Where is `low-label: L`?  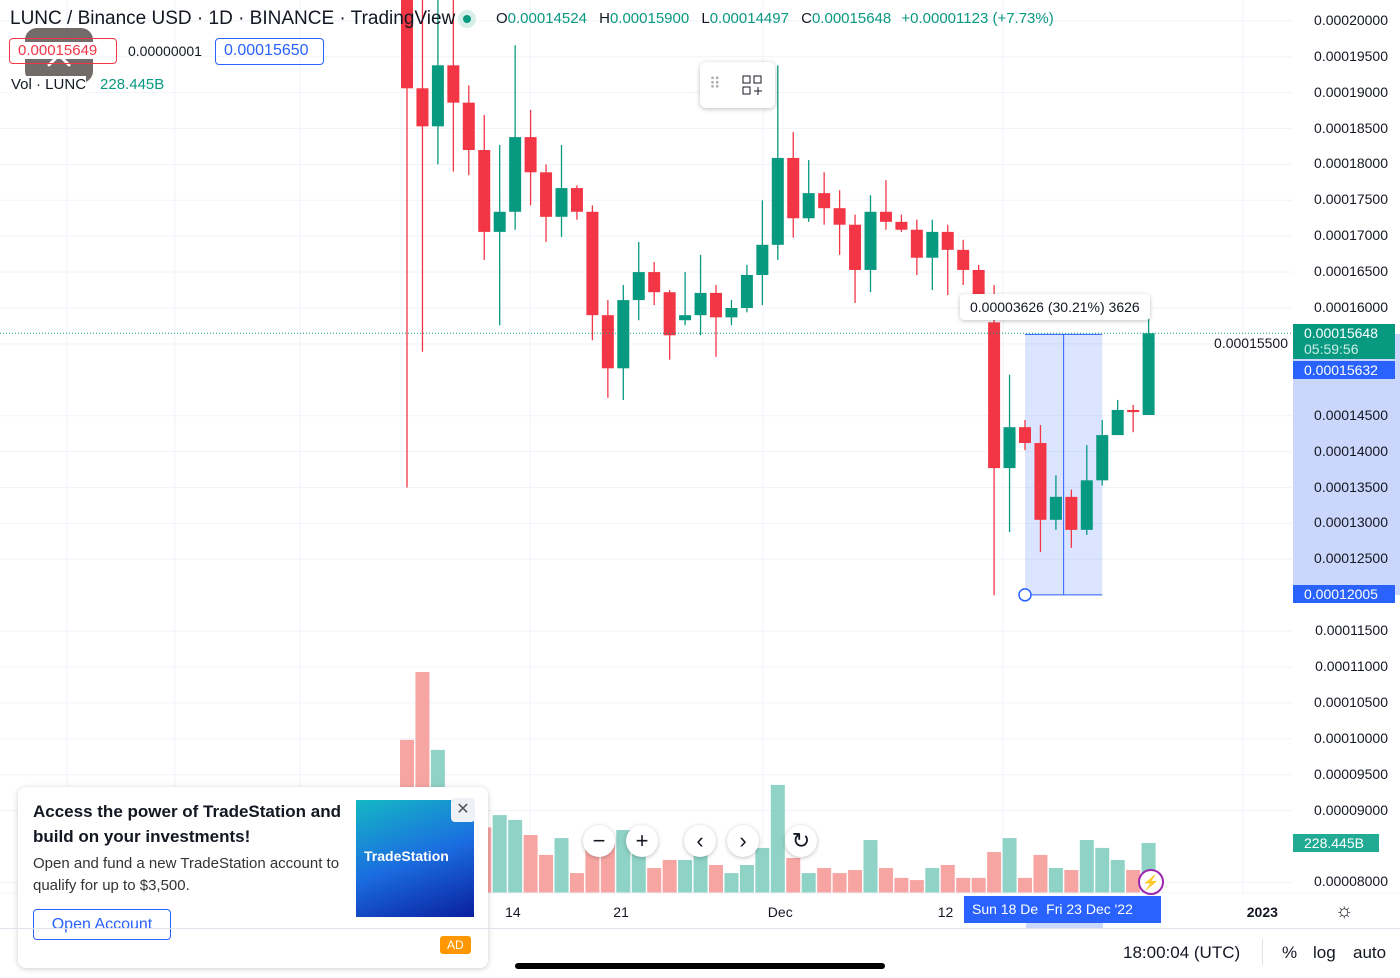
low-label: L is located at coordinates (705, 18).